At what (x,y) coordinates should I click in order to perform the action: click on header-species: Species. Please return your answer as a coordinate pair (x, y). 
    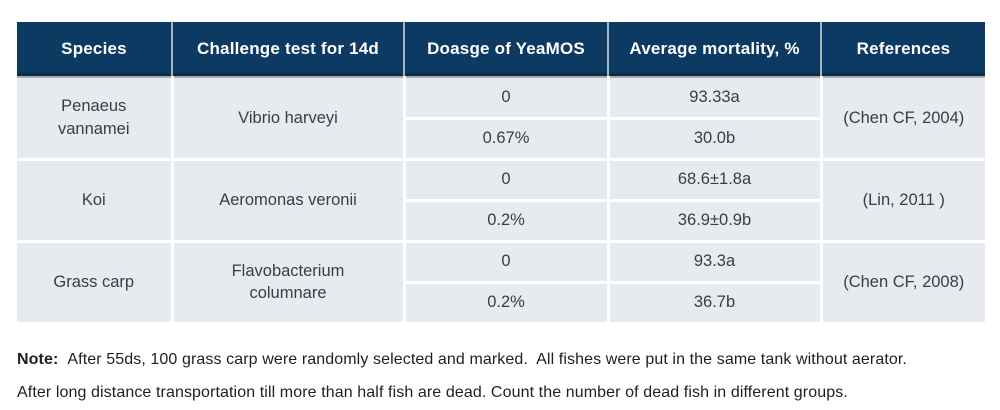
    Looking at the image, I should click on (94, 50).